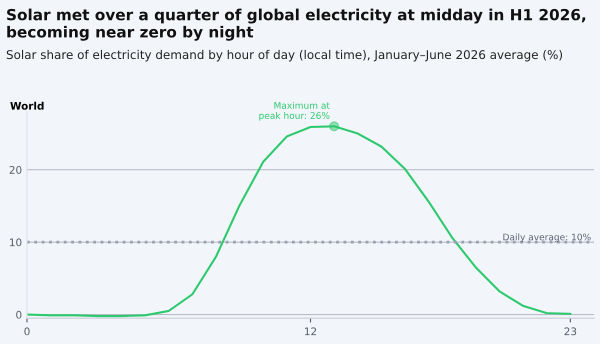  Describe the element at coordinates (16, 170) in the screenshot. I see `y-tick-label: 20` at that location.